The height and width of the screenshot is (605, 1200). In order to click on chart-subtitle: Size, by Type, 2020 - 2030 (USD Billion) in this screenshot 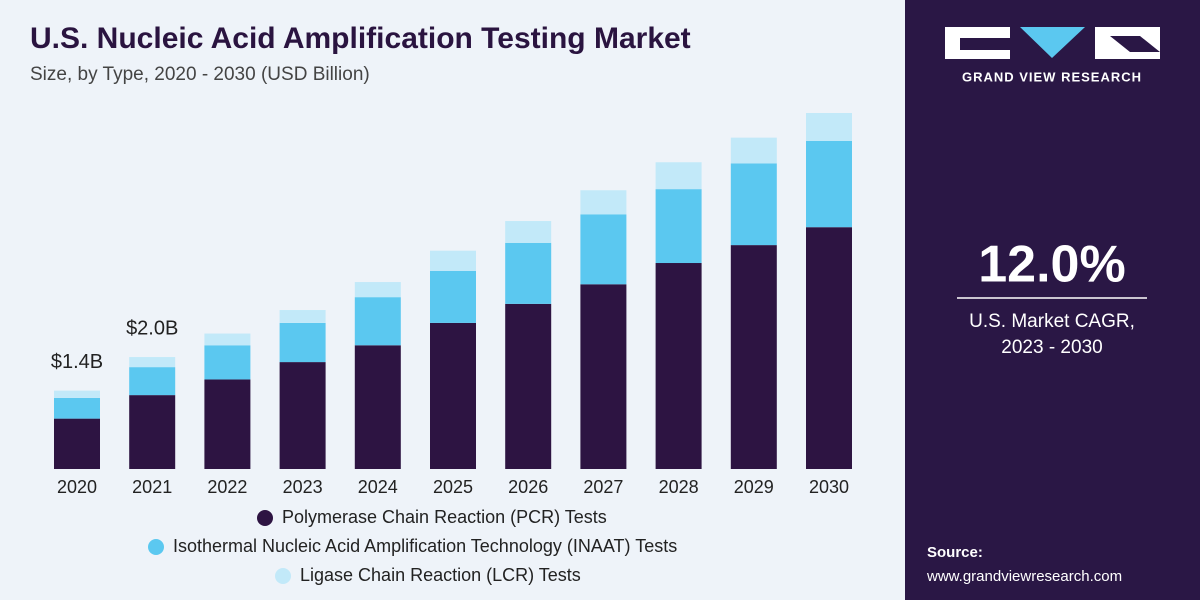, I will do `click(200, 74)`.